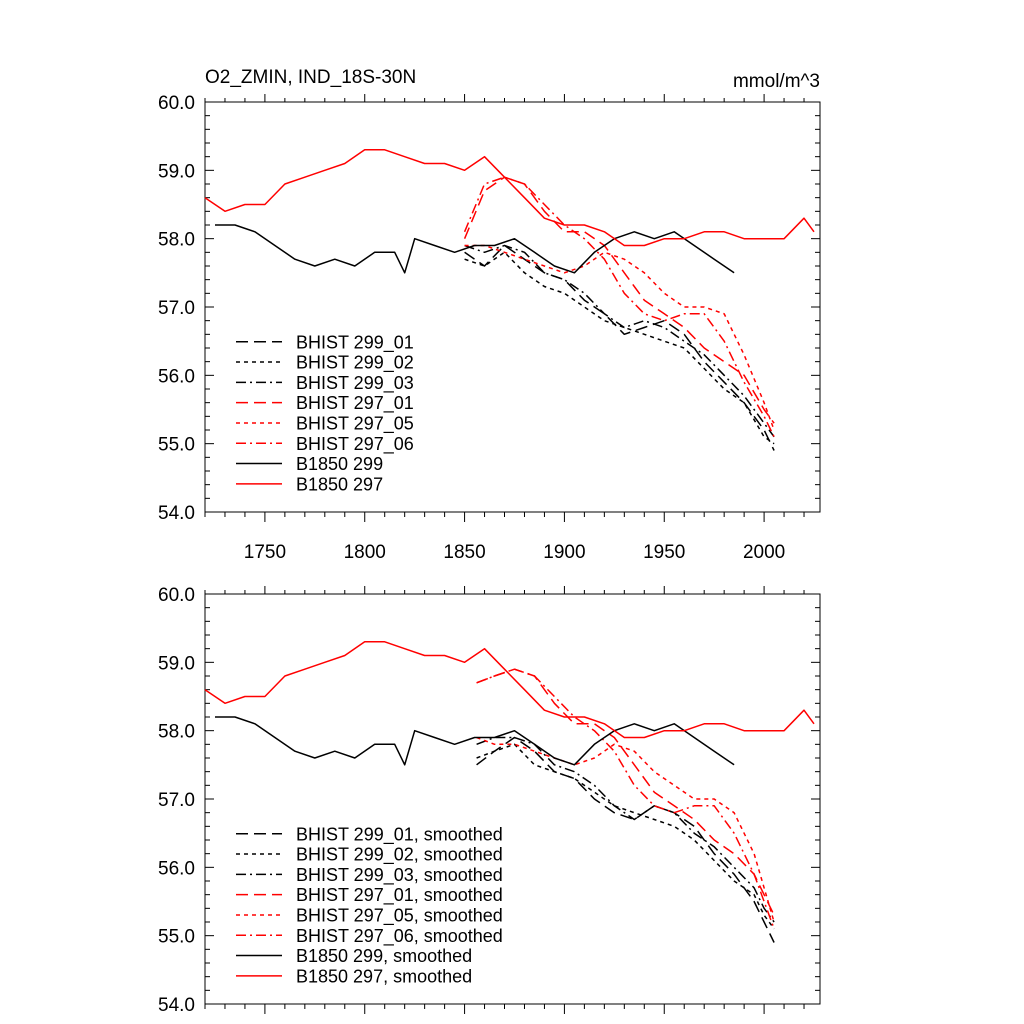  Describe the element at coordinates (384, 956) in the screenshot. I see `legend-label: B1850 299, smoothed` at that location.